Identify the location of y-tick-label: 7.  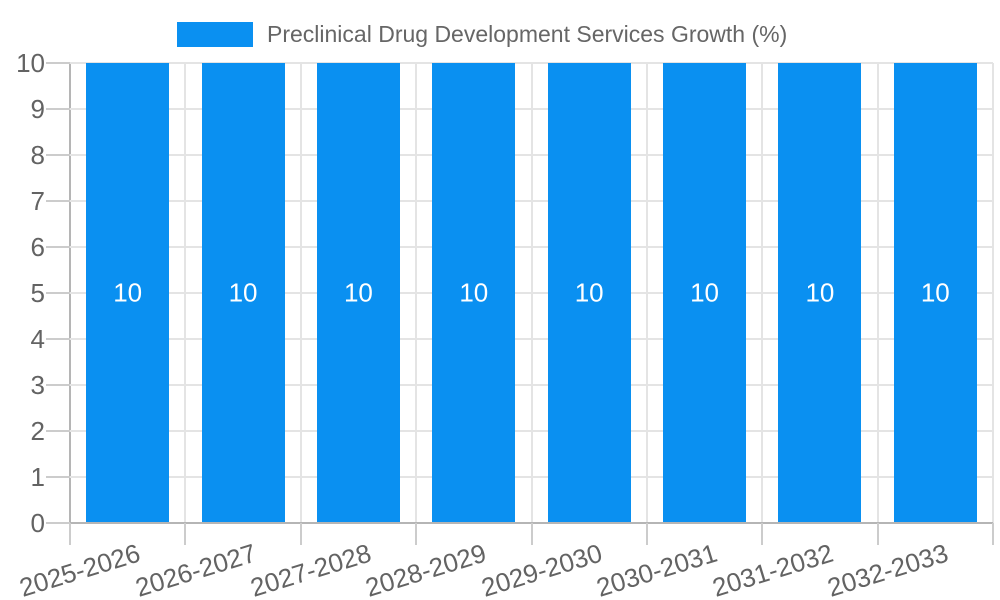
(37, 201).